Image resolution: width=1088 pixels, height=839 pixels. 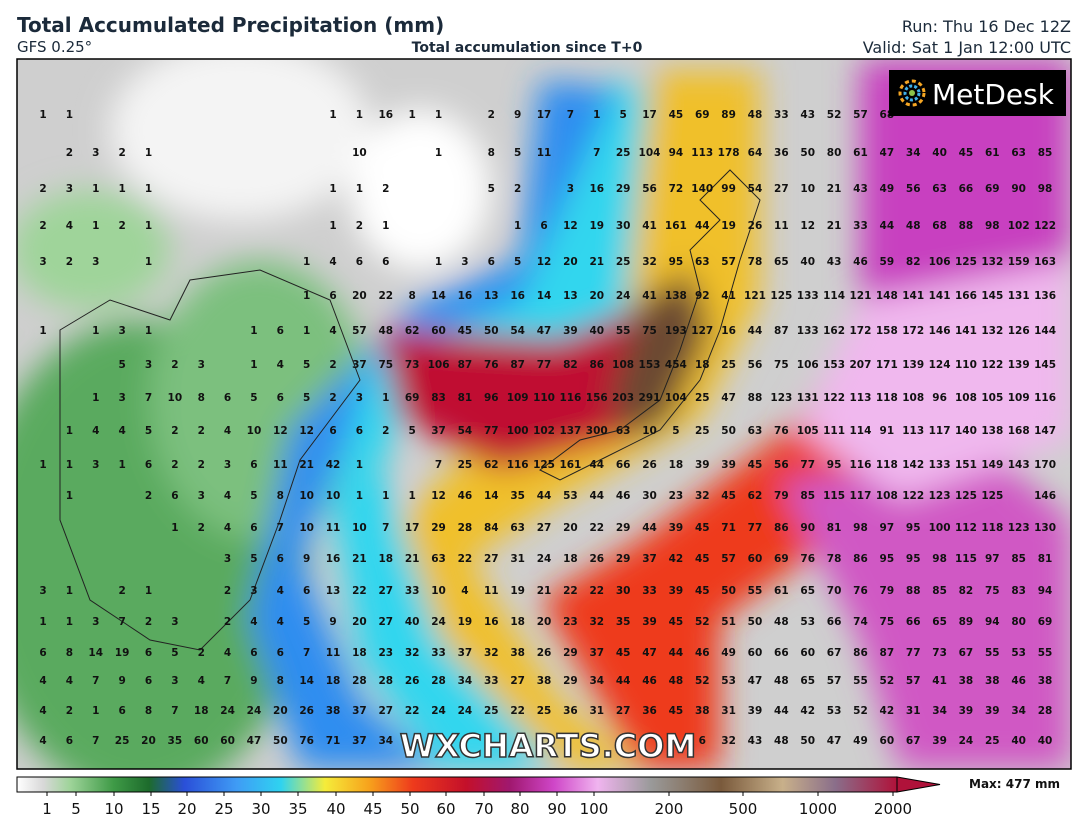 What do you see at coordinates (623, 528) in the screenshot?
I see `grid-value: 29` at bounding box center [623, 528].